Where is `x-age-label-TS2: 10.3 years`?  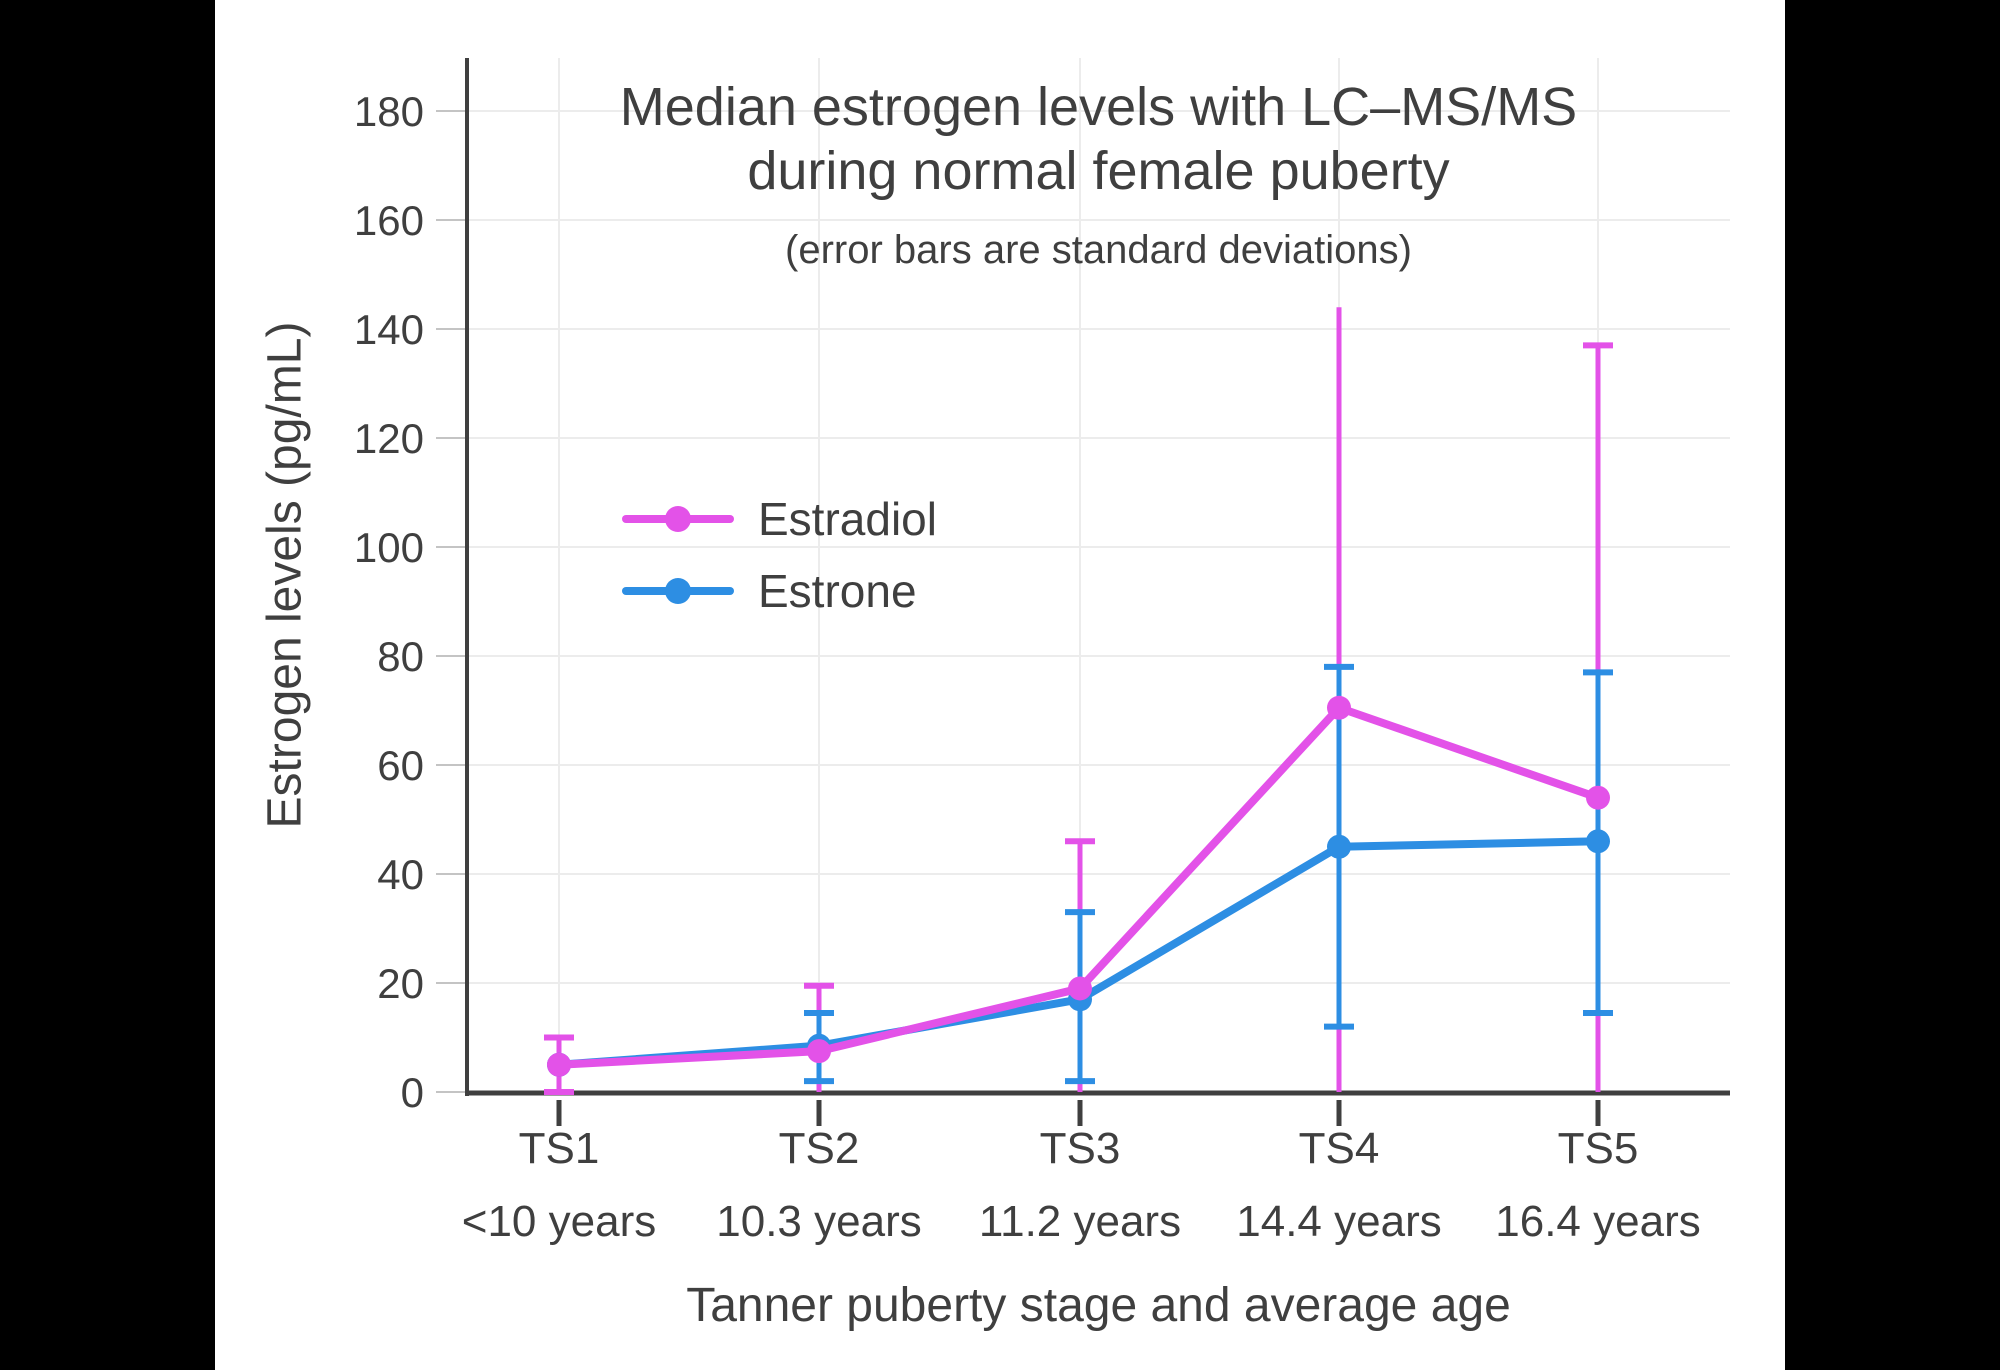 x-age-label-TS2: 10.3 years is located at coordinates (818, 1221).